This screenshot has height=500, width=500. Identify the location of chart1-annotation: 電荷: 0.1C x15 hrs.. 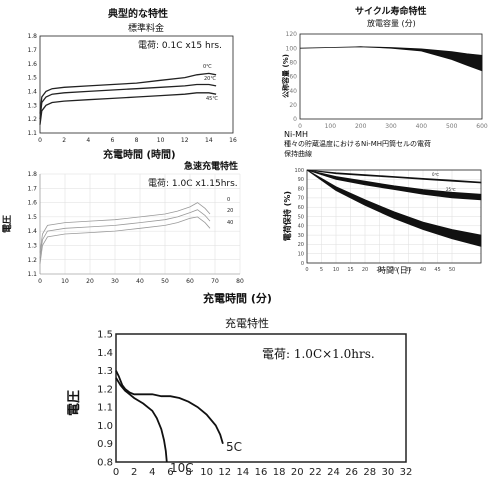
(180, 46).